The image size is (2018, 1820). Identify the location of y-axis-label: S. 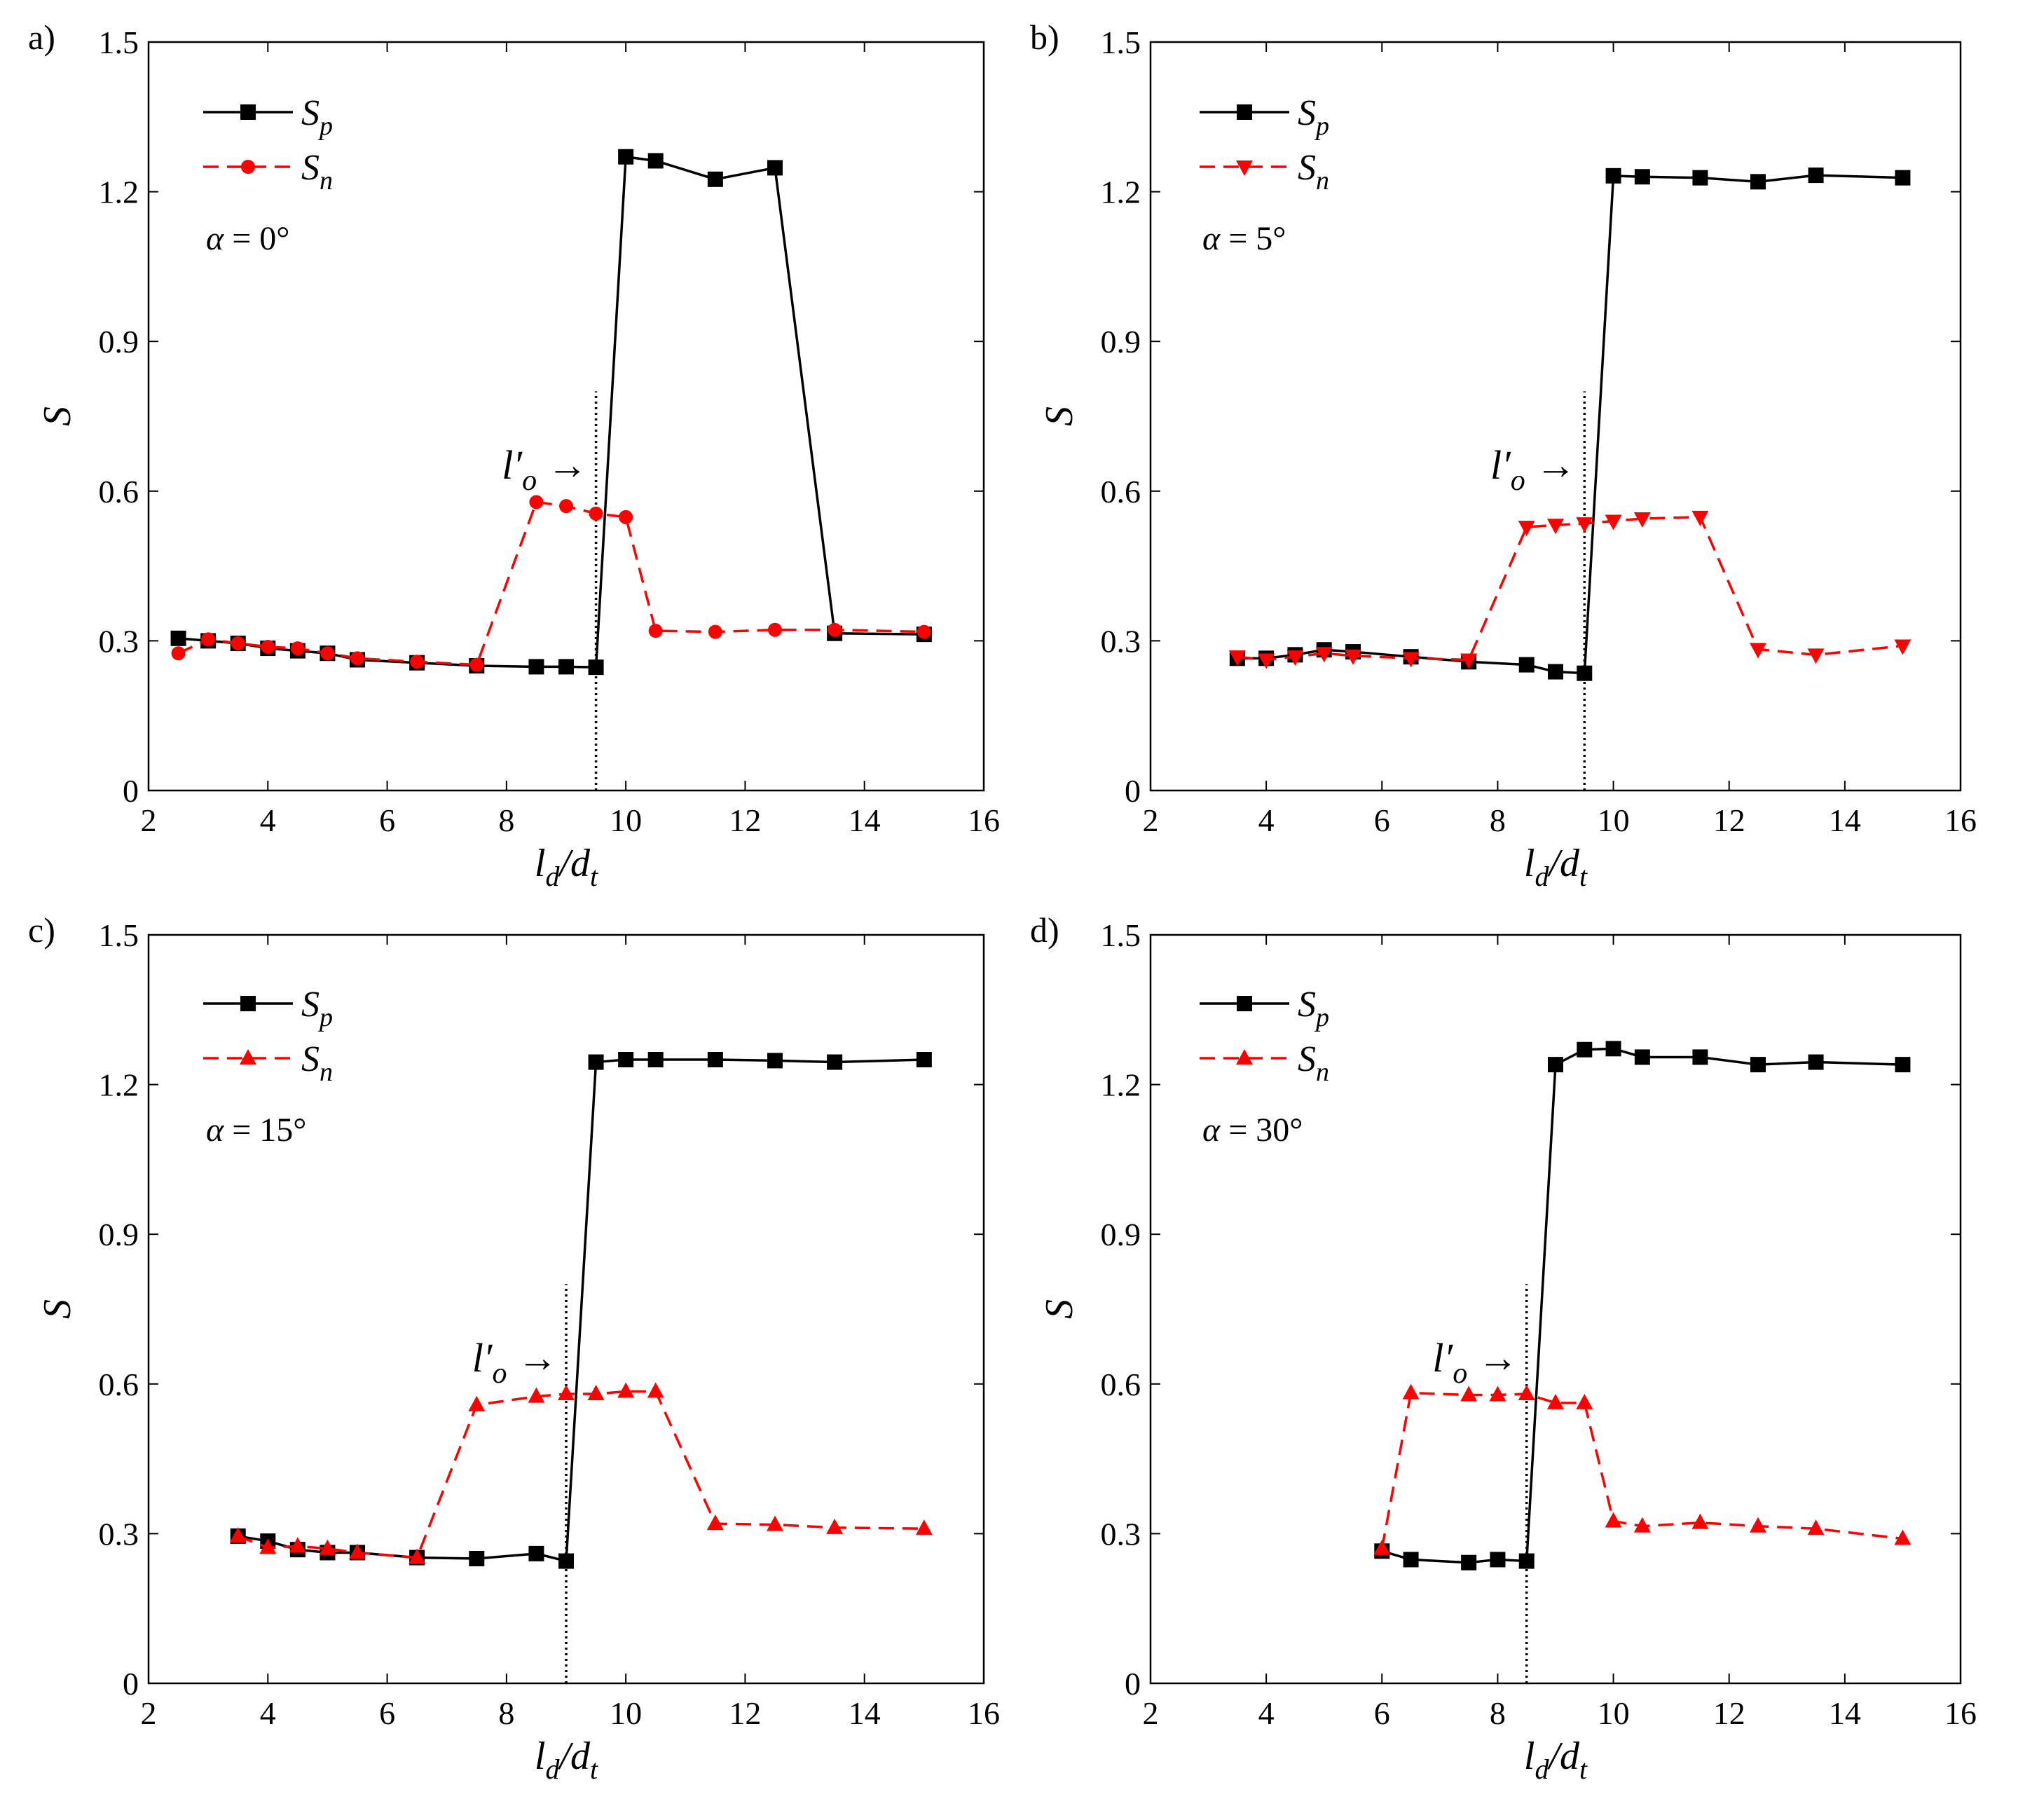
(57, 1309).